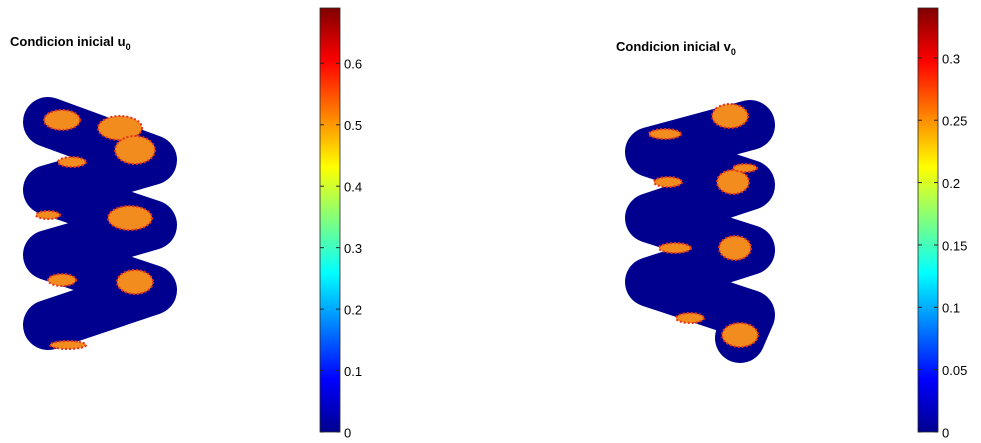 This screenshot has width=981, height=443. What do you see at coordinates (954, 245) in the screenshot?
I see `colorbar-tick-label: 0.15` at bounding box center [954, 245].